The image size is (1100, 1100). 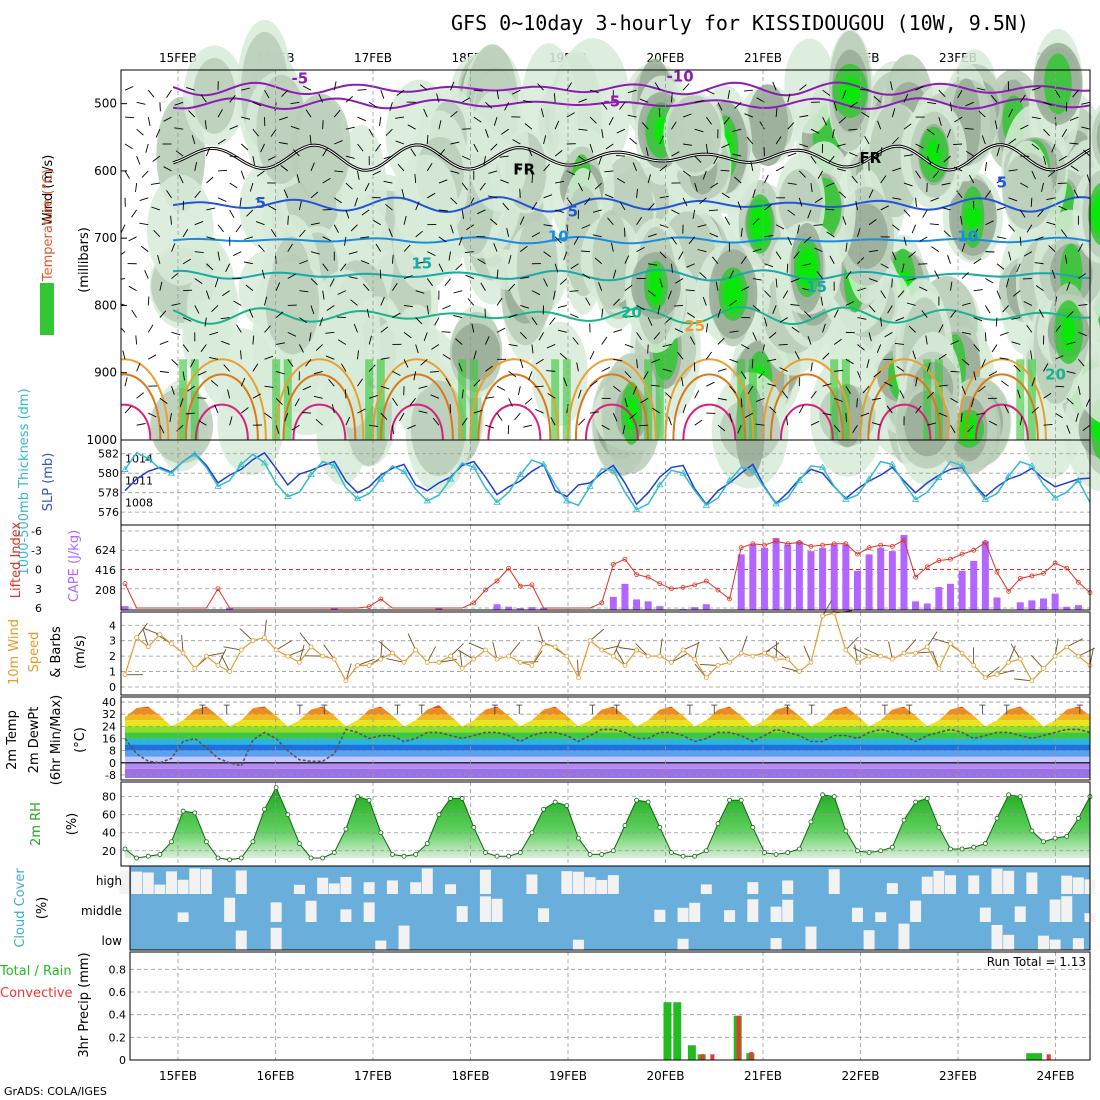 I want to click on rh-surface-shade, so click(x=566, y=399).